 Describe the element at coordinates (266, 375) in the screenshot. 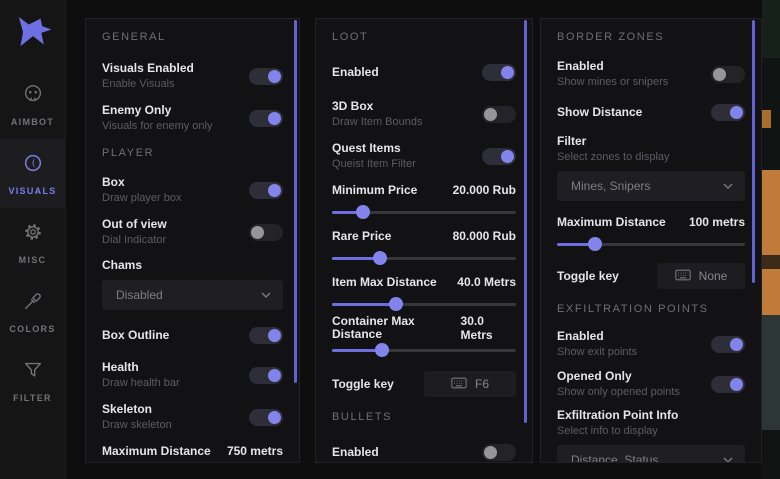

I see `health-toggle` at that location.